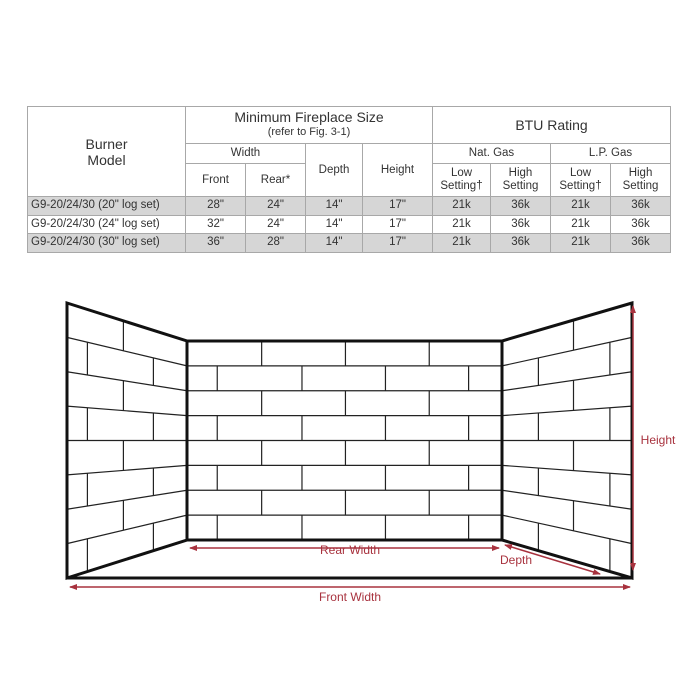 This screenshot has width=700, height=700. I want to click on model-cell: G9-20/24/30 (24" log set), so click(106, 224).